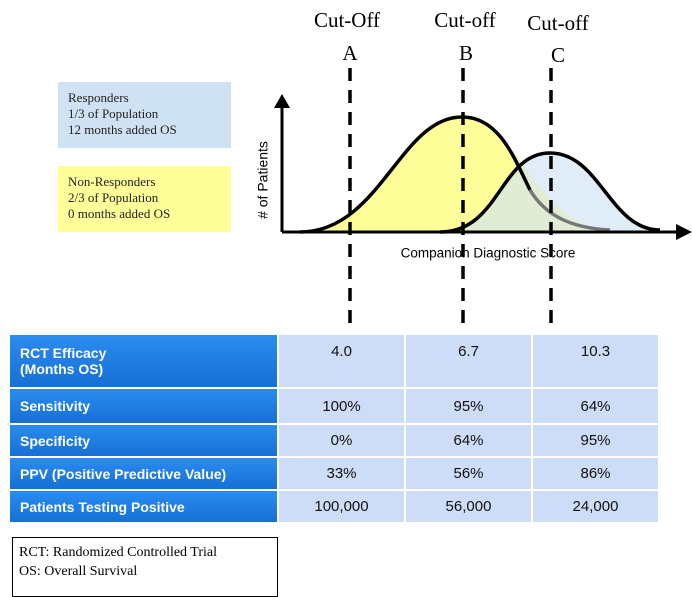 The height and width of the screenshot is (597, 692). Describe the element at coordinates (62, 369) in the screenshot. I see `row-label-line: (Months OS)` at that location.